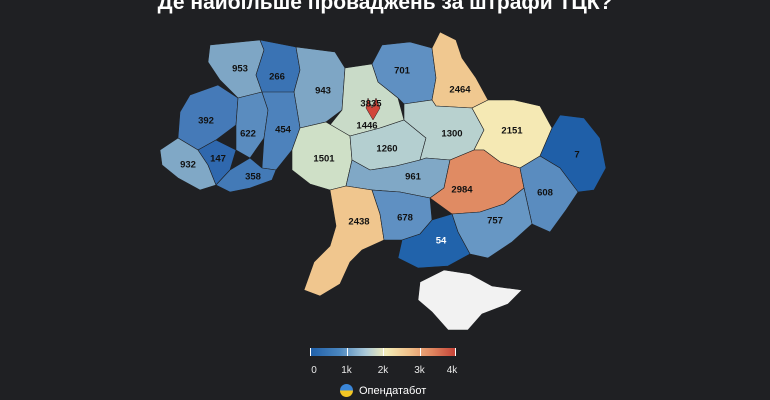 The height and width of the screenshot is (400, 770). I want to click on label-lviv: 392, so click(206, 121).